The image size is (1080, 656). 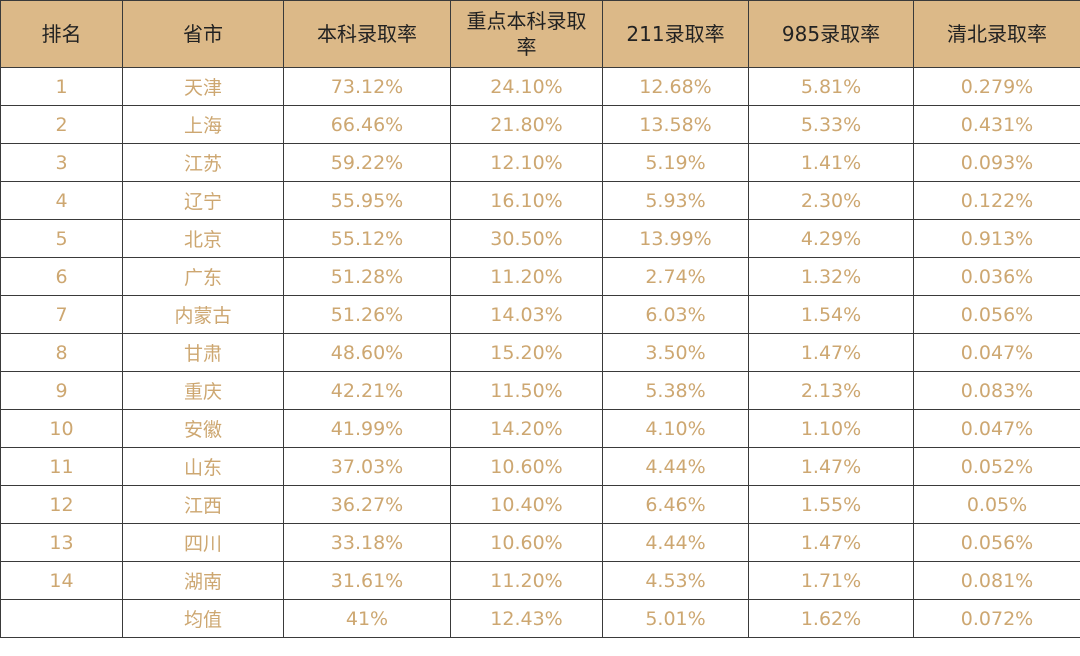 What do you see at coordinates (203, 580) in the screenshot?
I see `table-cell: 湖南` at bounding box center [203, 580].